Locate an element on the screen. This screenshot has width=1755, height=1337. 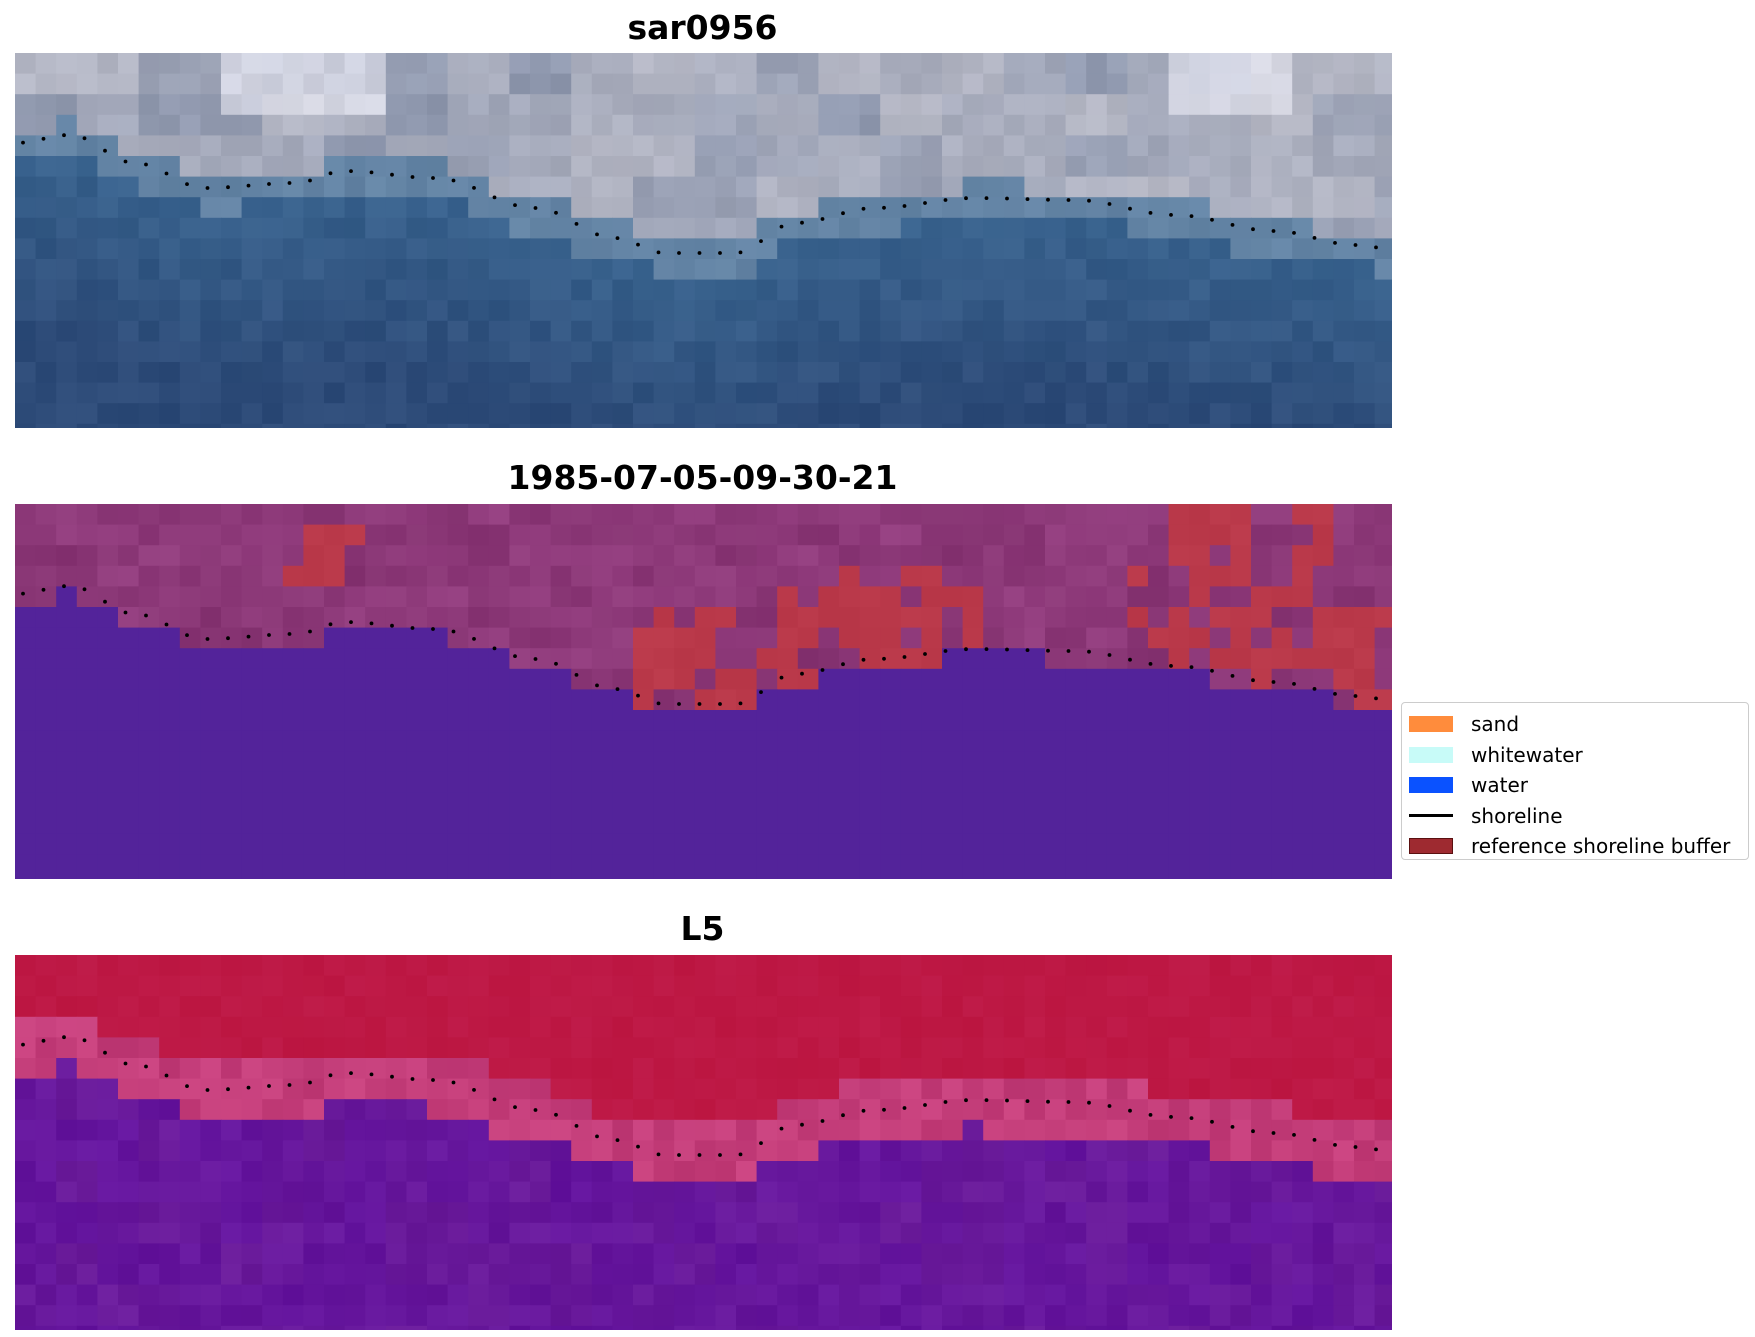
buffer-swatch-icon is located at coordinates (1431, 846).